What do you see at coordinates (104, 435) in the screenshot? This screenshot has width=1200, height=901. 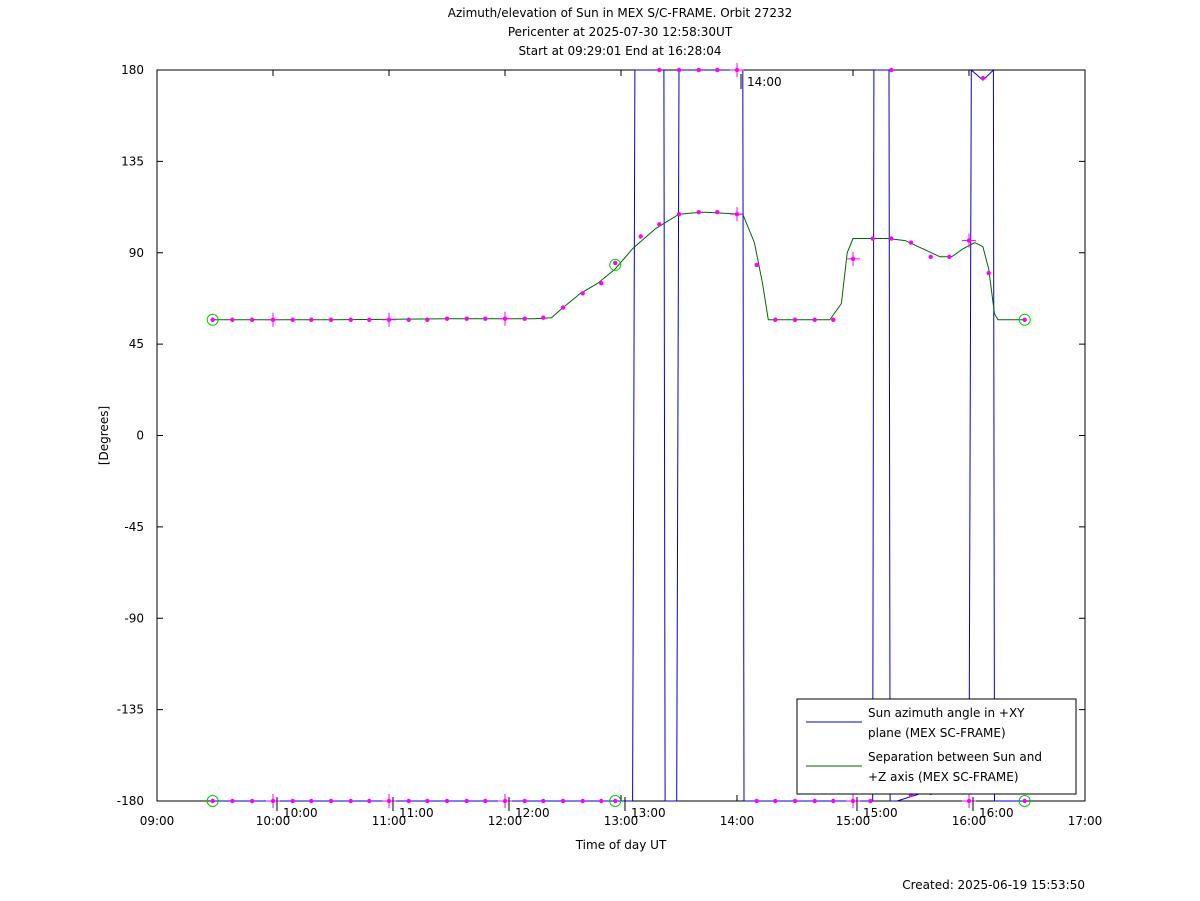 I see `y-axis-label: [Degrees]` at bounding box center [104, 435].